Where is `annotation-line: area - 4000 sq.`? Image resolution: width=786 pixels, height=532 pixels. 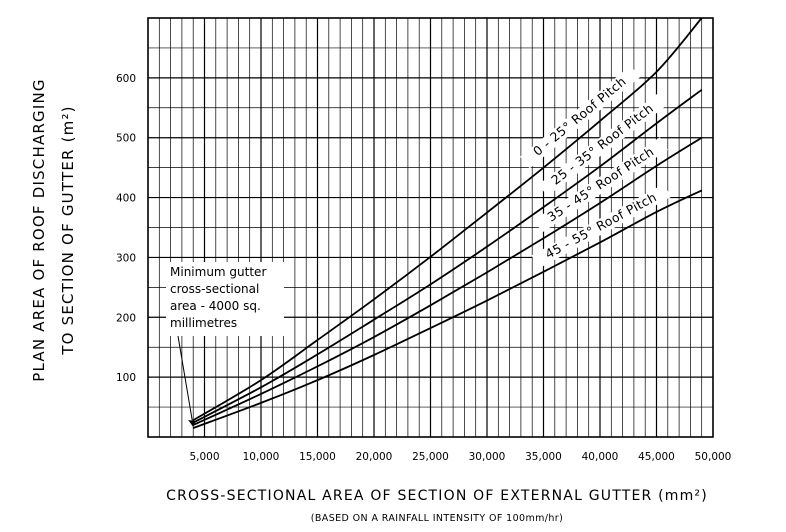 annotation-line: area - 4000 sq. is located at coordinates (215, 306).